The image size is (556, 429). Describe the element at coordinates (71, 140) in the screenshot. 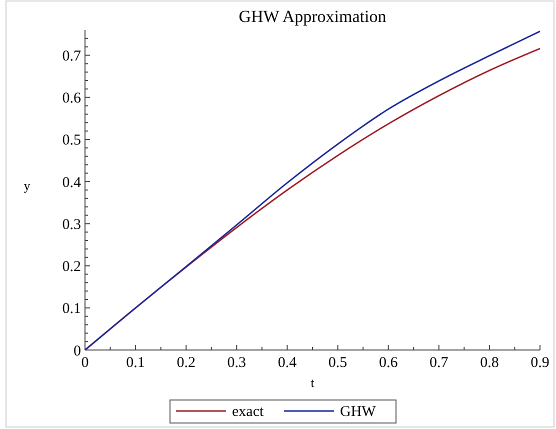

I see `y-tick-label: 0.5` at that location.